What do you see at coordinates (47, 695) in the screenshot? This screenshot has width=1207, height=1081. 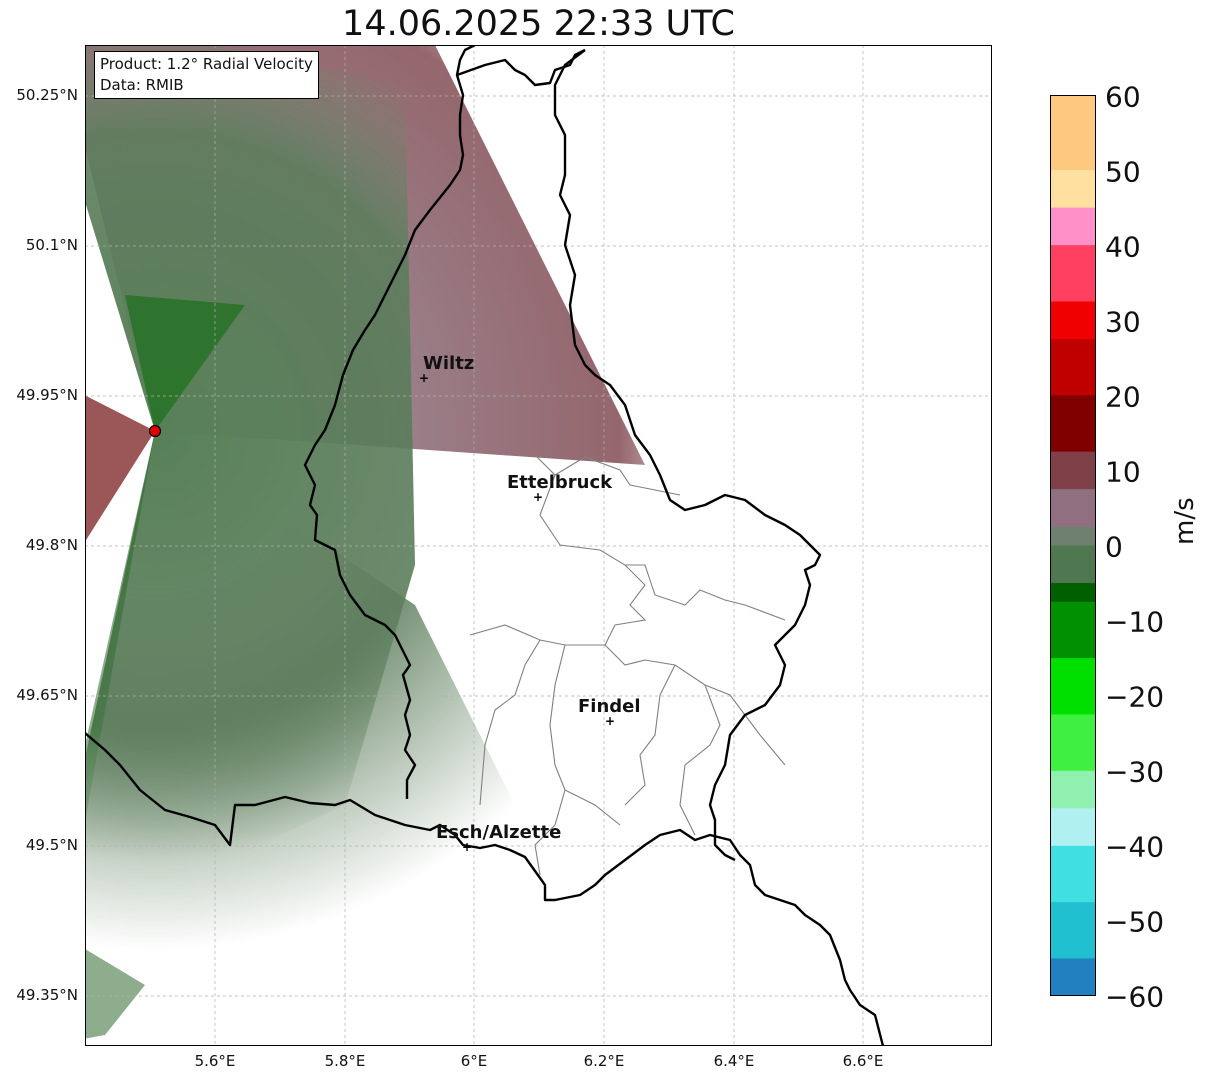 I see `lat-label: 49.65°N` at bounding box center [47, 695].